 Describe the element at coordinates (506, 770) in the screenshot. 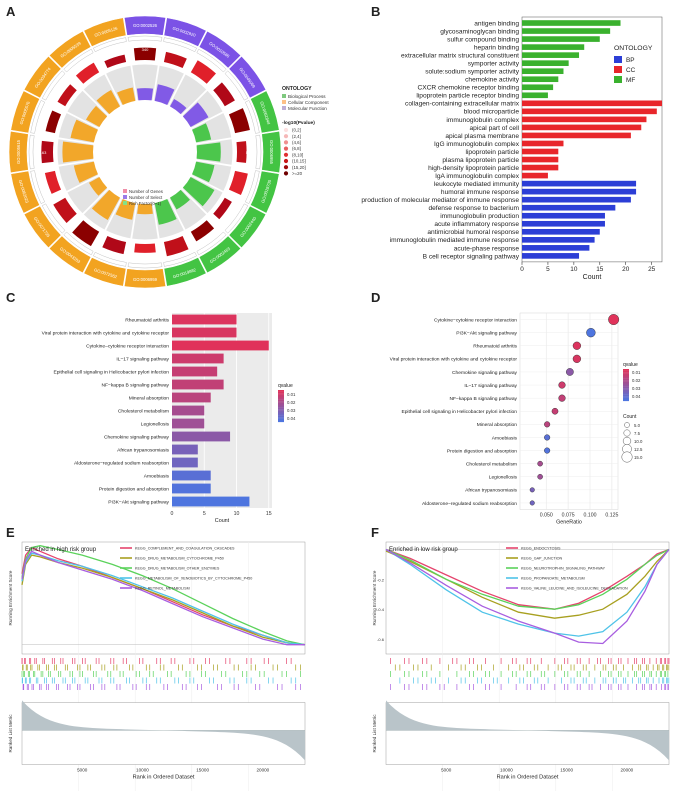

I see `x-tick-label: 10000` at that location.